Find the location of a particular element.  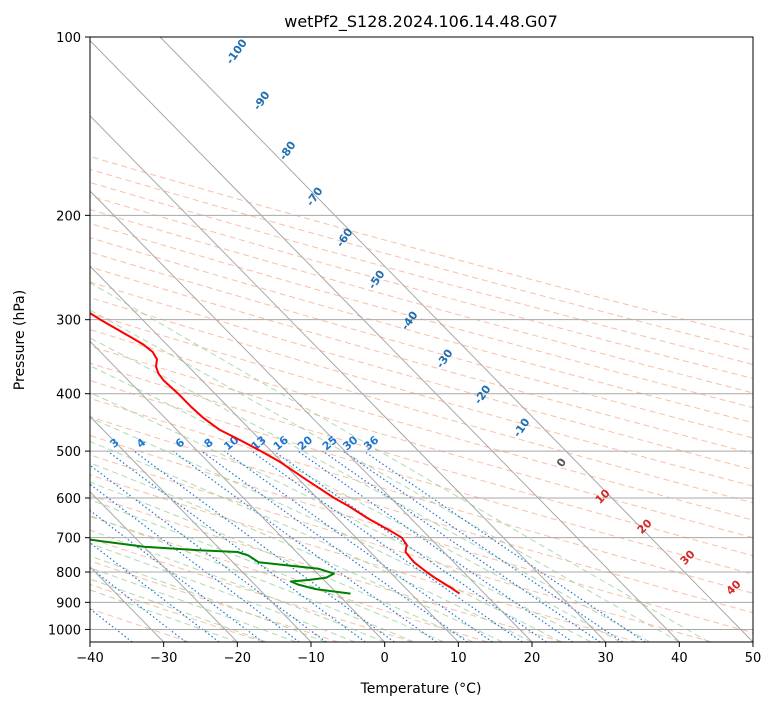

moist-adiabat-label: -100 is located at coordinates (236, 51).